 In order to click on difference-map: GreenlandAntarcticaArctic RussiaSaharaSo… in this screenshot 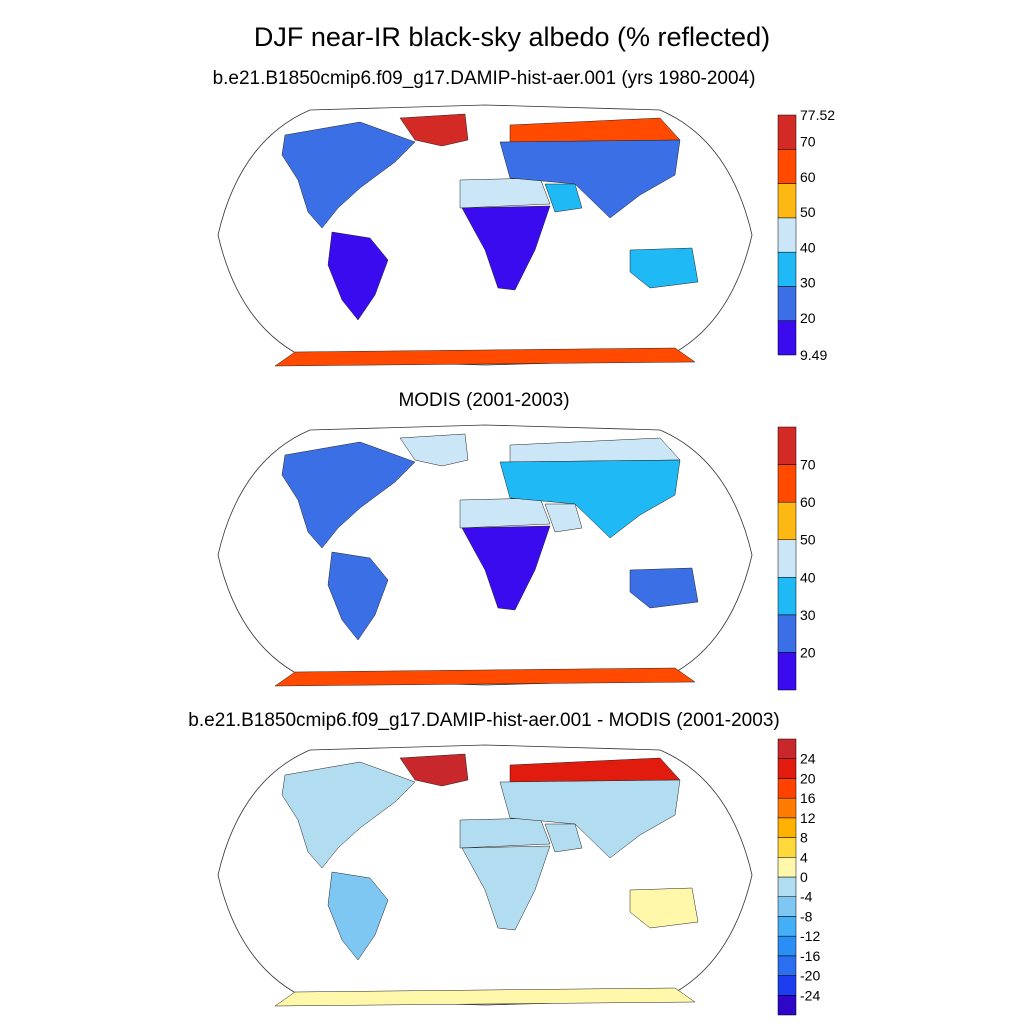, I will do `click(485, 875)`.